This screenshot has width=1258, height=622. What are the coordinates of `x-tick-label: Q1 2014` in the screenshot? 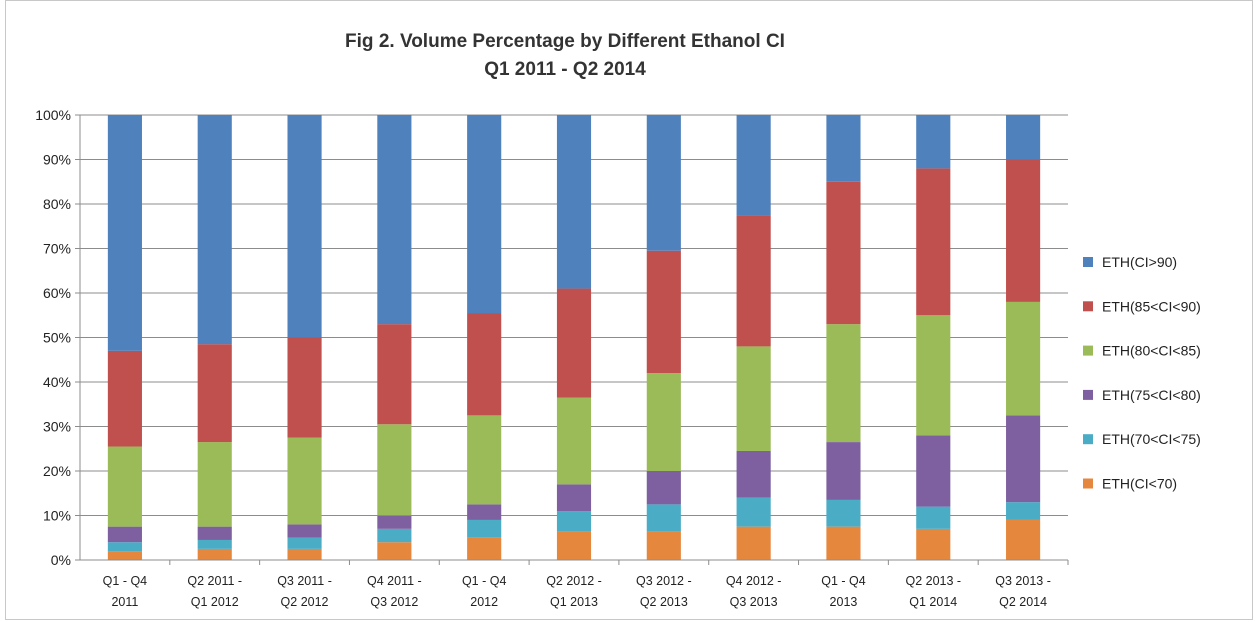 It's located at (933, 602).